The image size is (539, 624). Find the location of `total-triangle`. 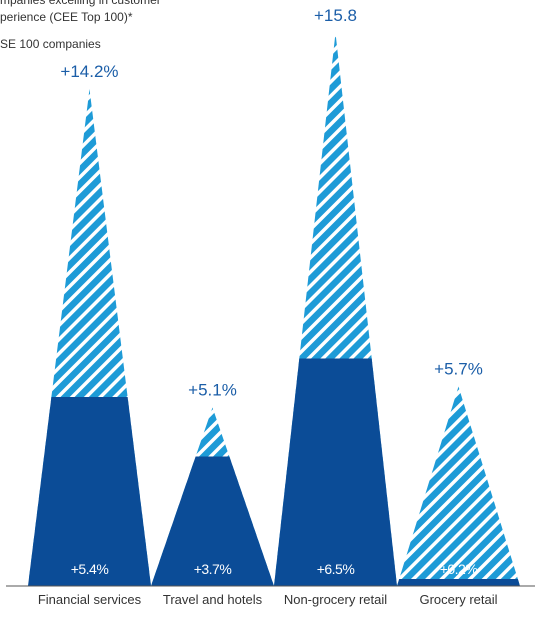

total-triangle is located at coordinates (458, 486).